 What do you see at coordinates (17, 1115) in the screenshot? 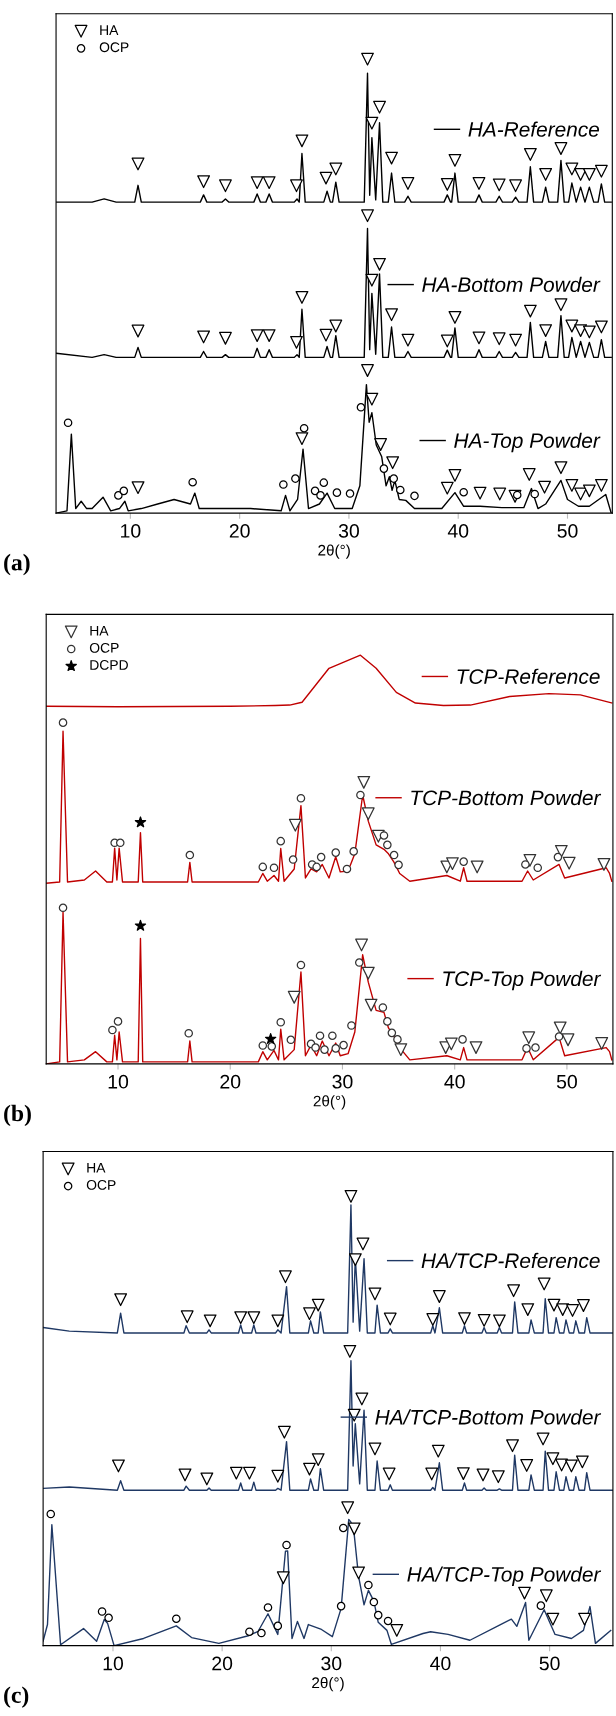
I see `text: (b)` at bounding box center [17, 1115].